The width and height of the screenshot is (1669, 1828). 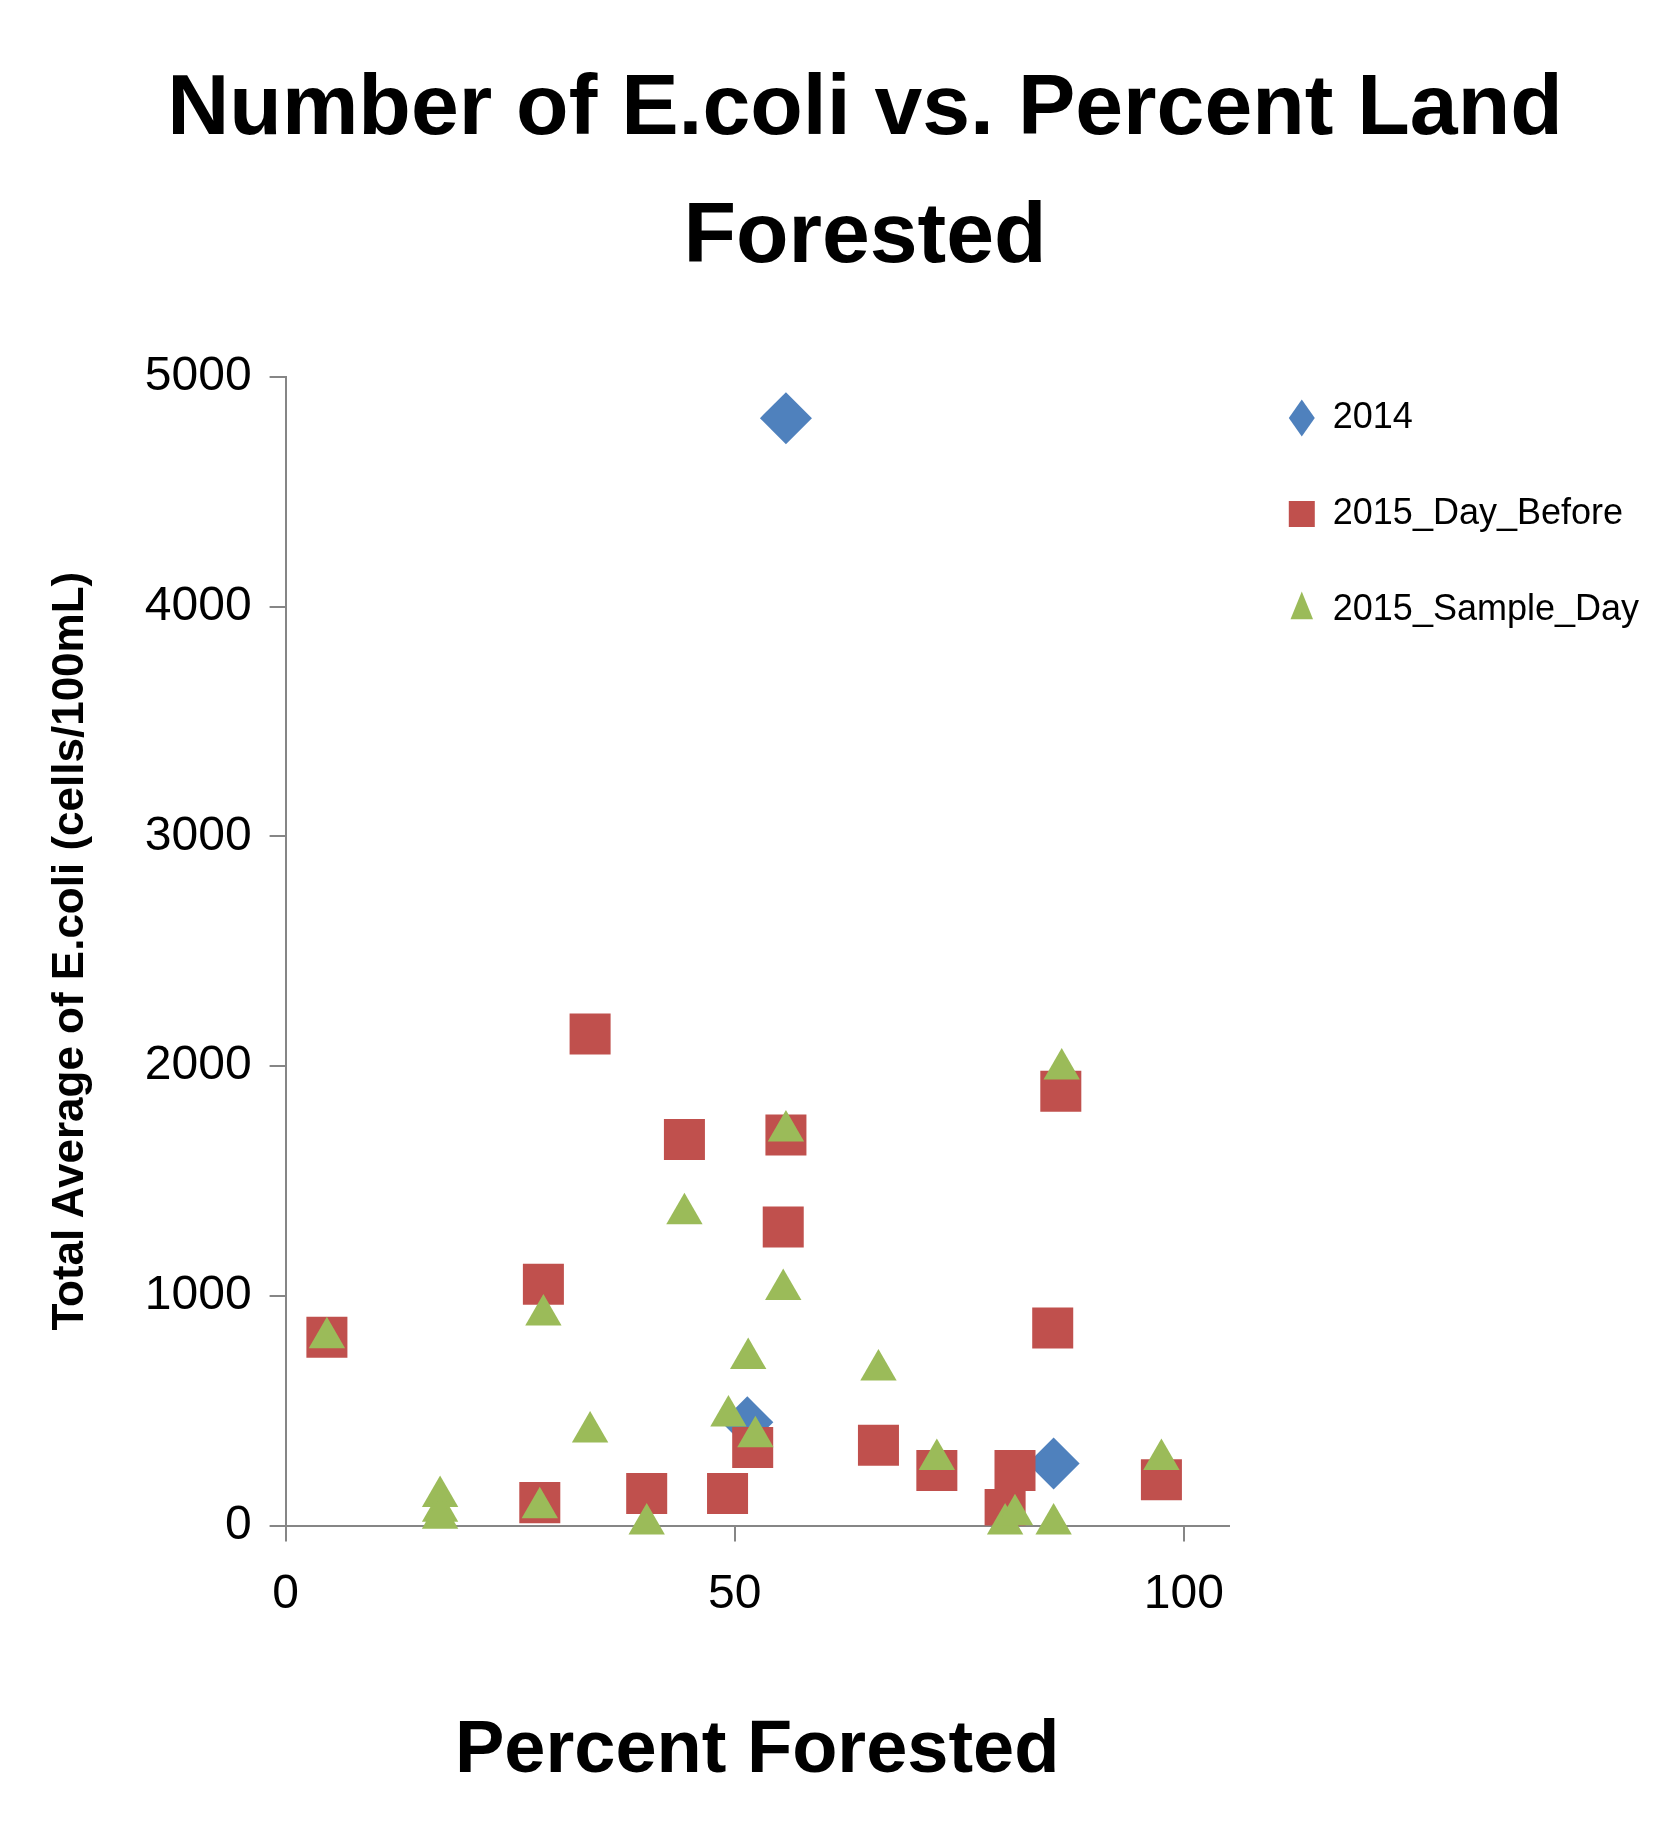 I want to click on y-tick-label: 0, so click(x=238, y=1522).